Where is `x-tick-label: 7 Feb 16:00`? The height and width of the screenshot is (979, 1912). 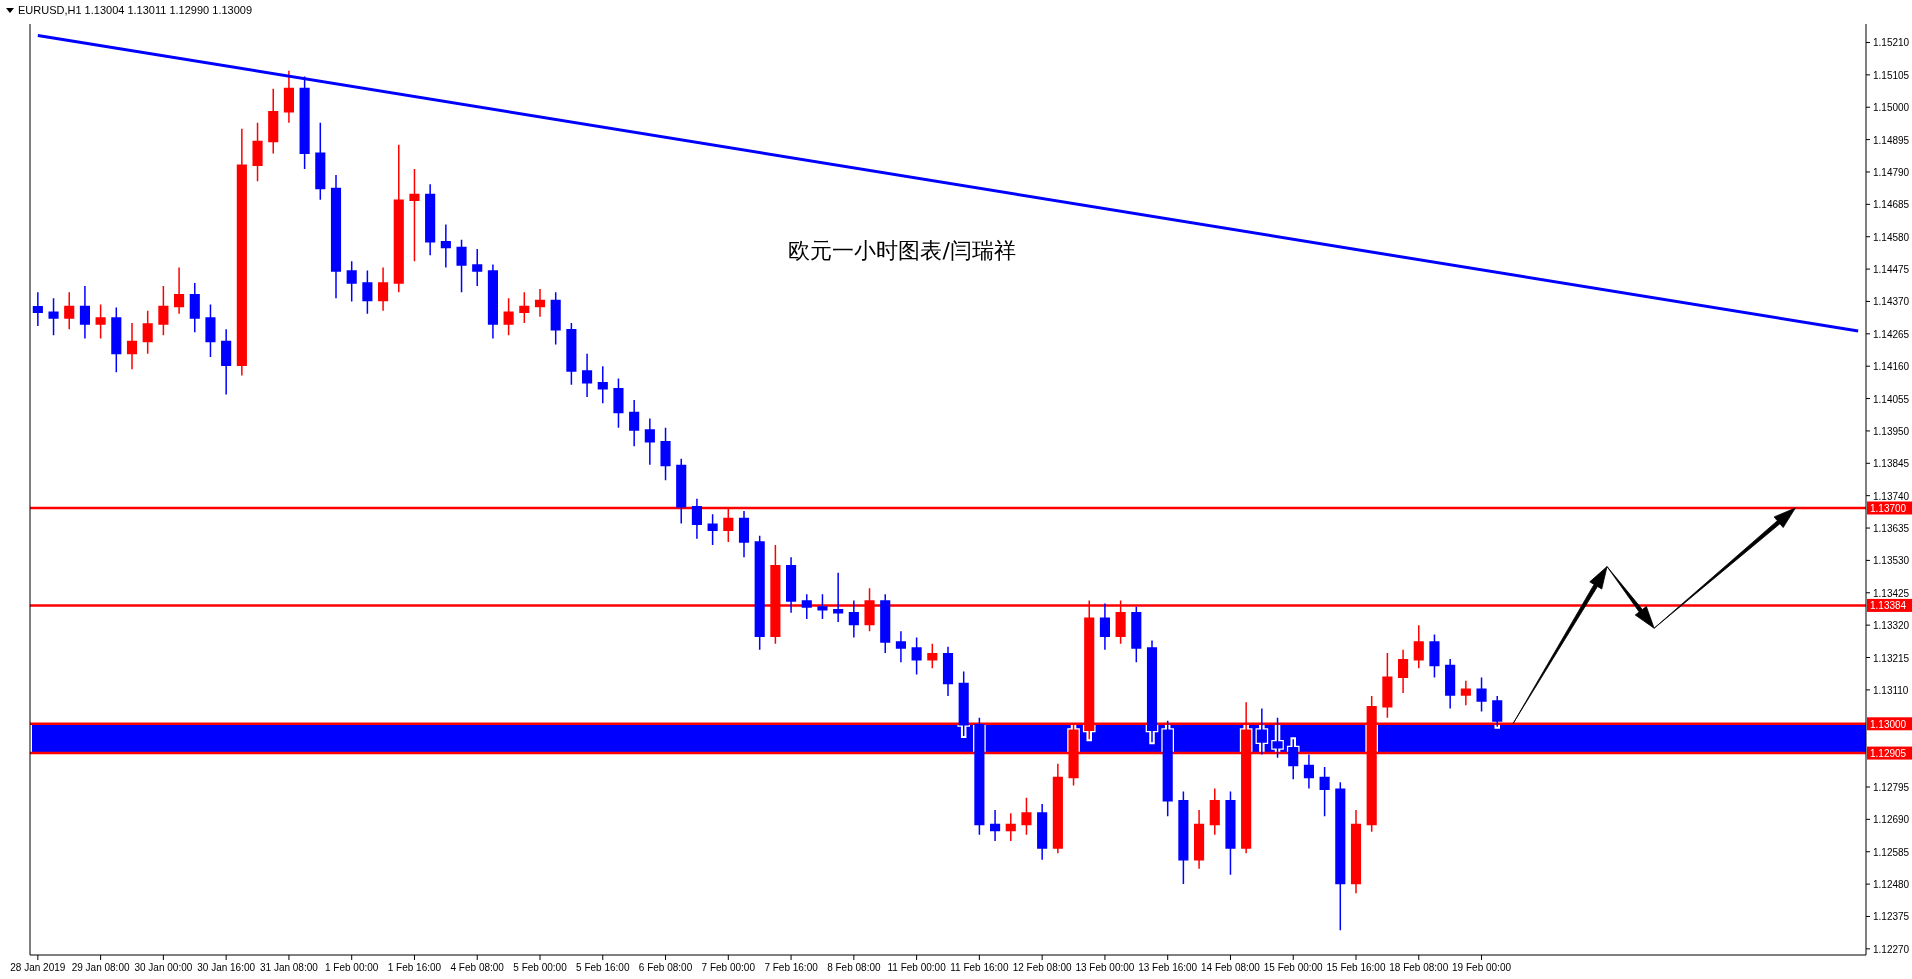 x-tick-label: 7 Feb 16:00 is located at coordinates (791, 967).